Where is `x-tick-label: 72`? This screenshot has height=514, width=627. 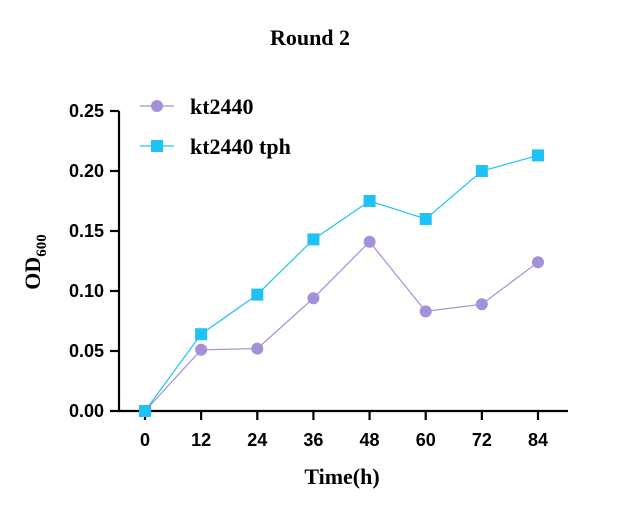
x-tick-label: 72 is located at coordinates (482, 440).